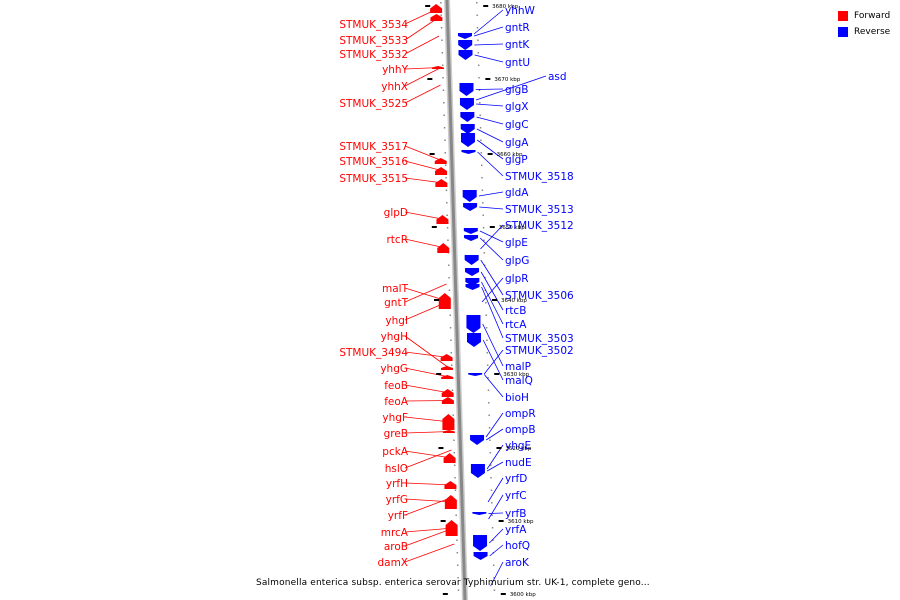 This screenshot has width=900, height=600. I want to click on forward-gene-label: STMUK_3534, so click(373, 25).